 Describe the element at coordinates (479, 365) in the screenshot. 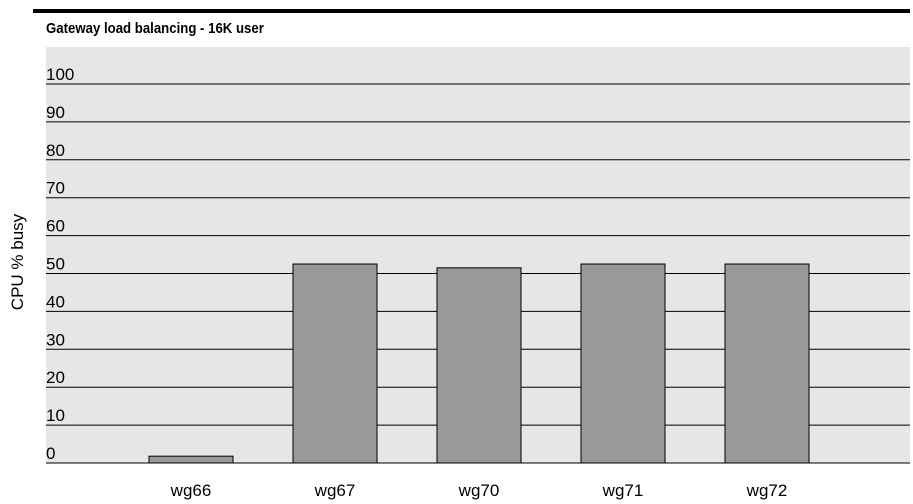

I see `bar-wg70` at that location.